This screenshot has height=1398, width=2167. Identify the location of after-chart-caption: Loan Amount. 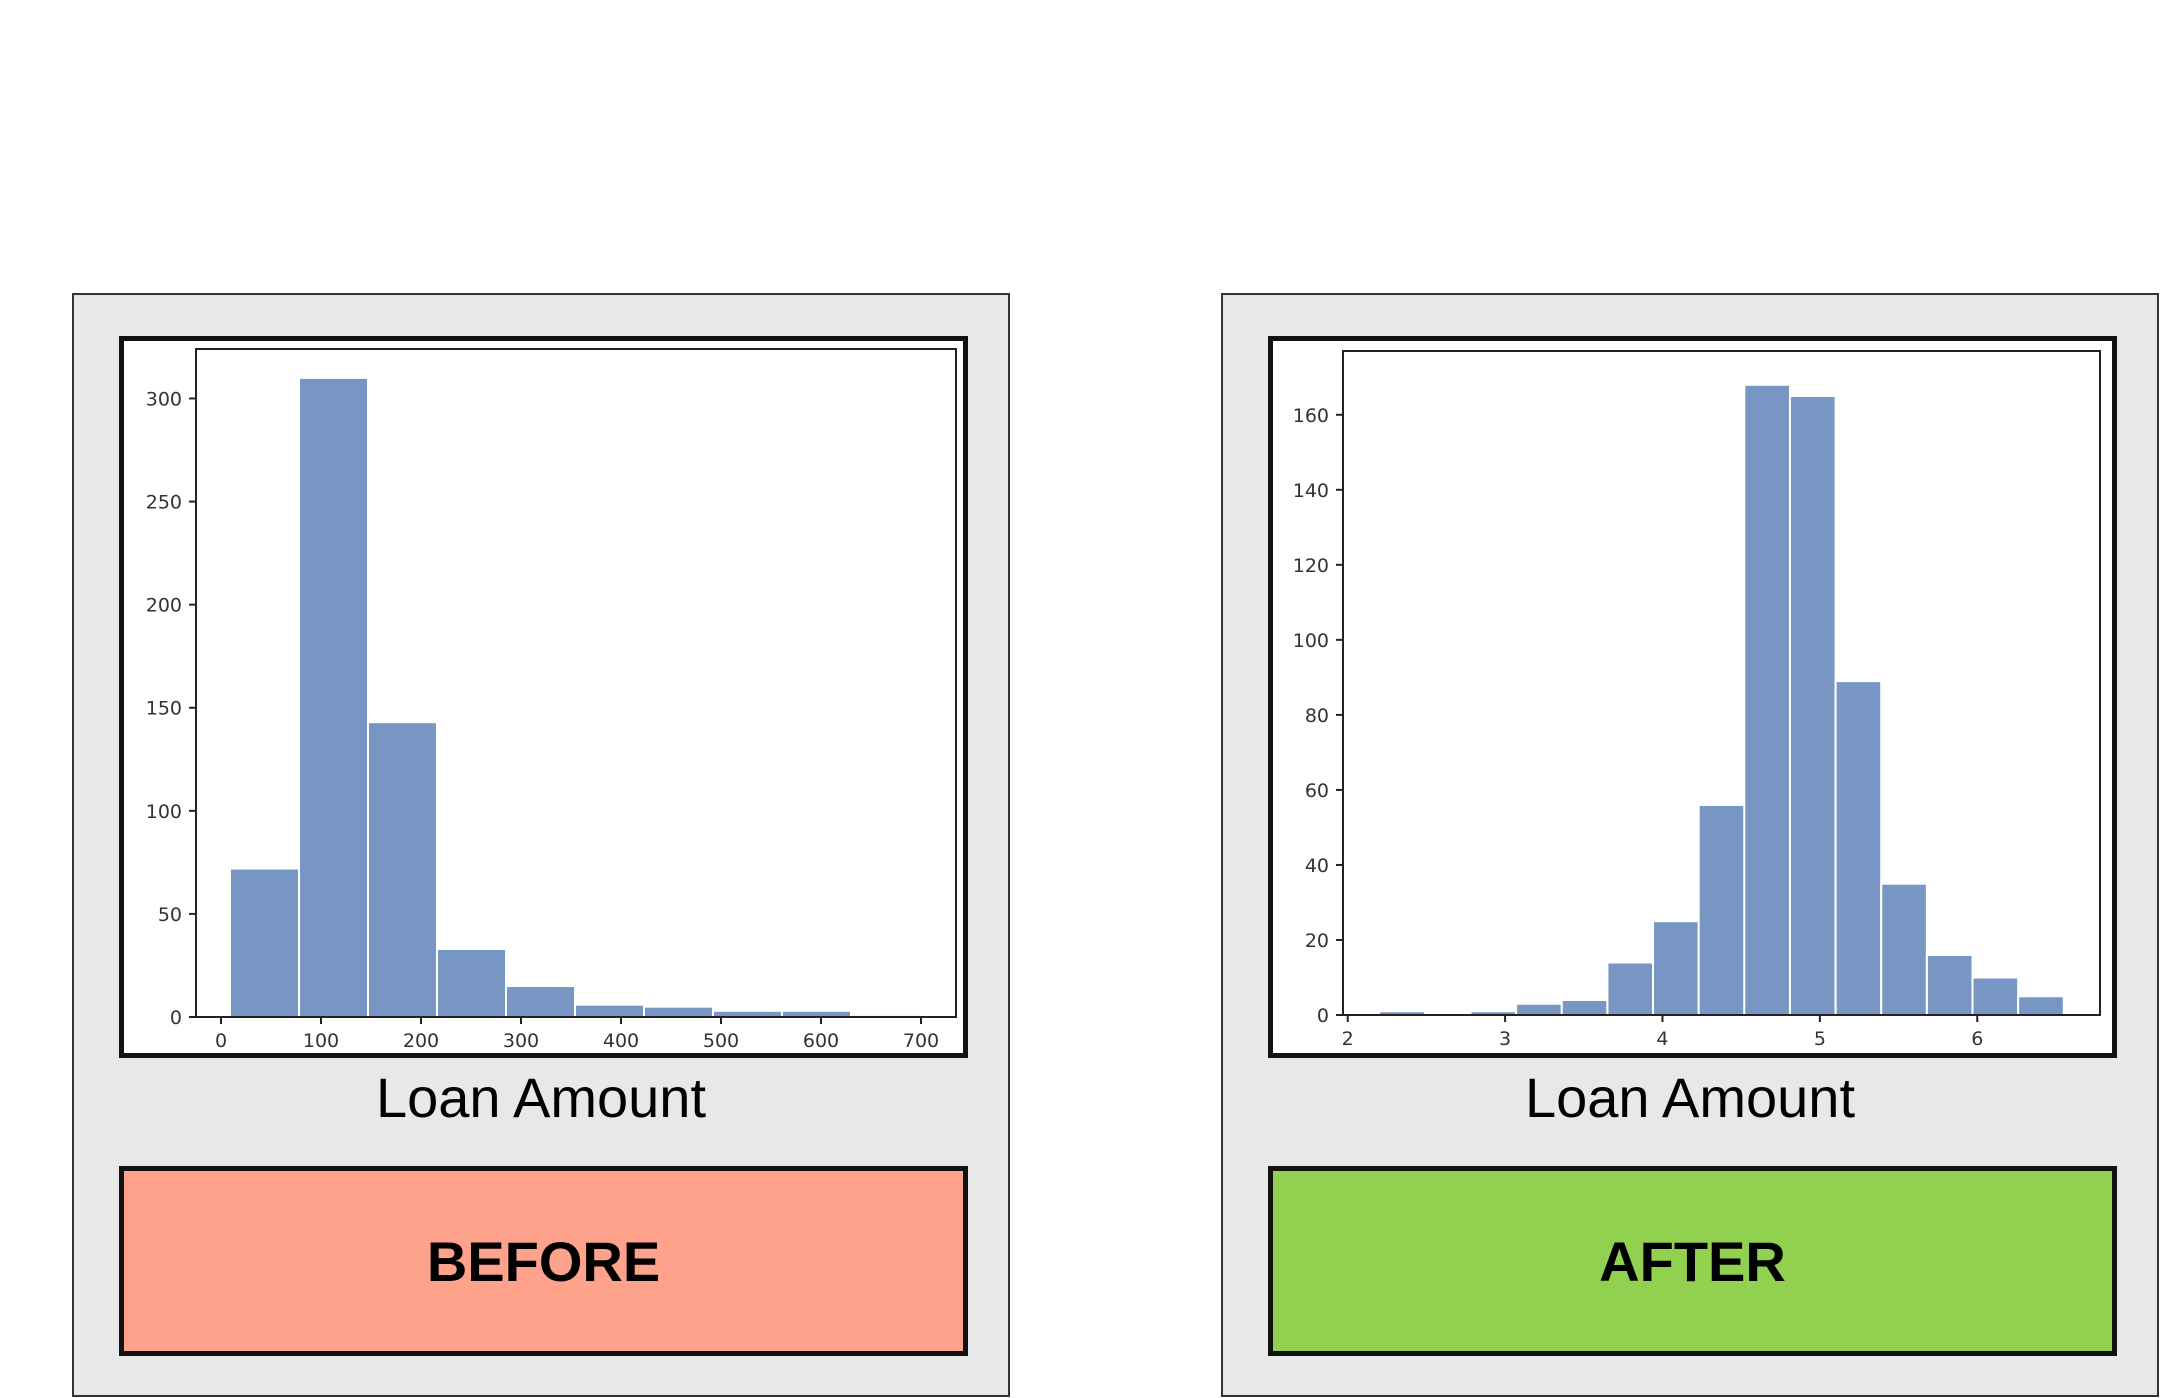
(1690, 1097).